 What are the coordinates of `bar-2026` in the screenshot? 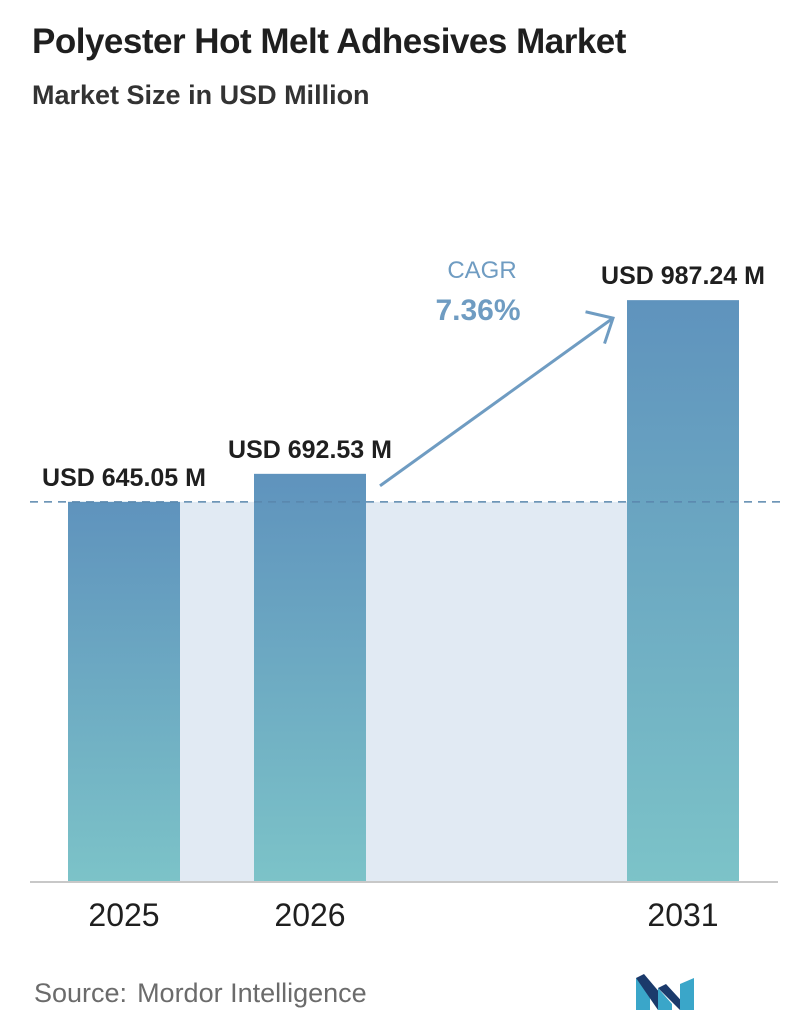 It's located at (310, 677).